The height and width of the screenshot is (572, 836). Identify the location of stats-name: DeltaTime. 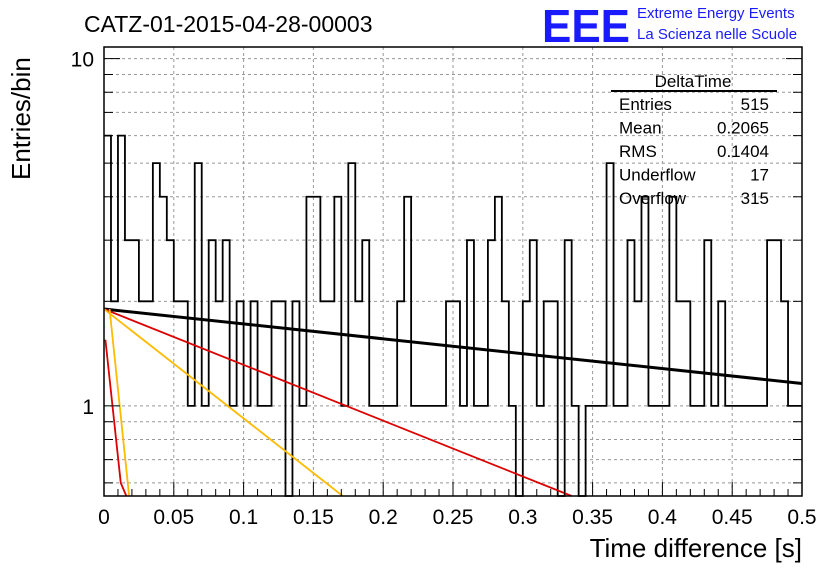
(693, 81).